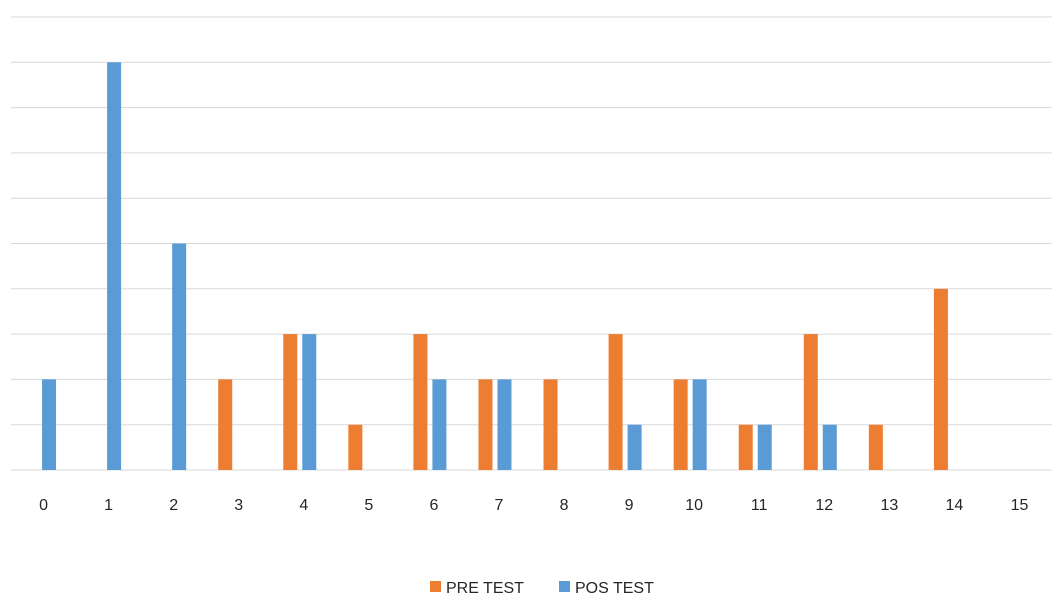  Describe the element at coordinates (499, 505) in the screenshot. I see `x-tick-label: 7` at that location.